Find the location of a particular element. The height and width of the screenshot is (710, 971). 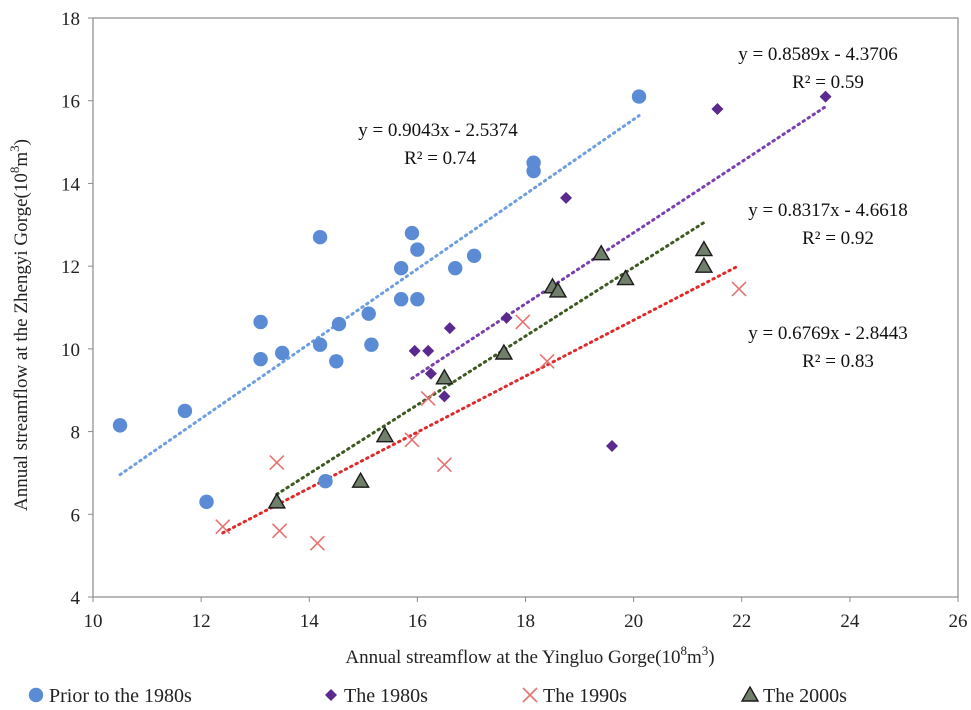

trend-r-squared: R² = 0.92 is located at coordinates (838, 238).